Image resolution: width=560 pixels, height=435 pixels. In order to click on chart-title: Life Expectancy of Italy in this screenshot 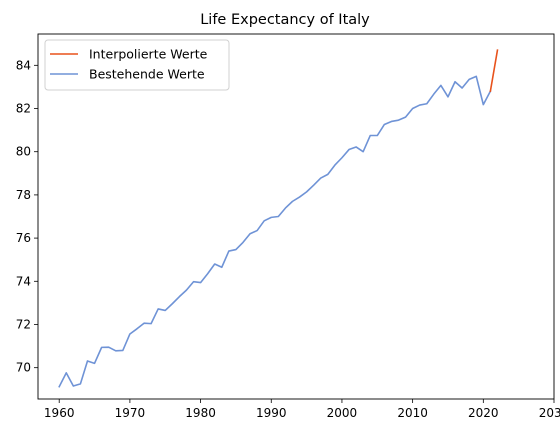, I will do `click(285, 20)`.